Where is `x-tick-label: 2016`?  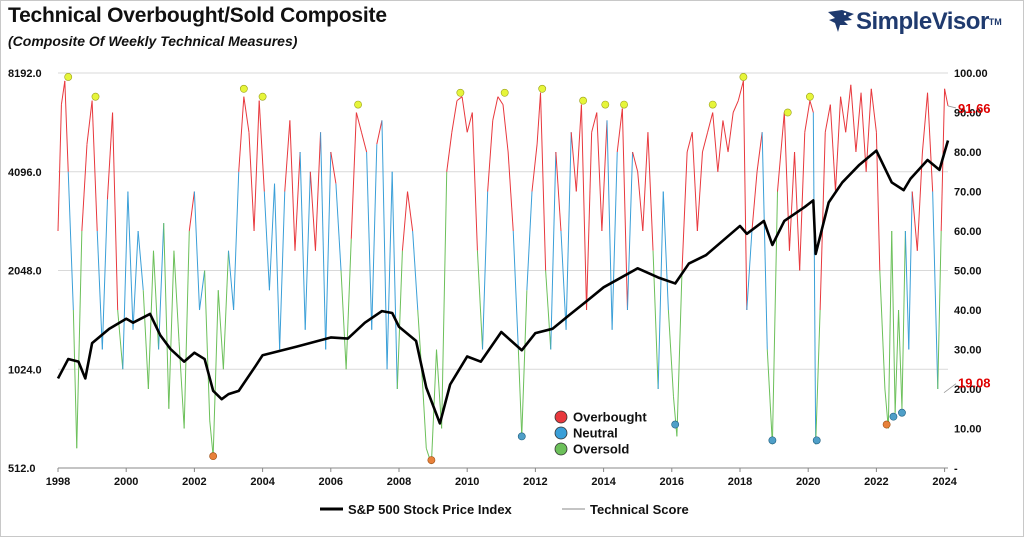
x-tick-label: 2016 is located at coordinates (672, 482).